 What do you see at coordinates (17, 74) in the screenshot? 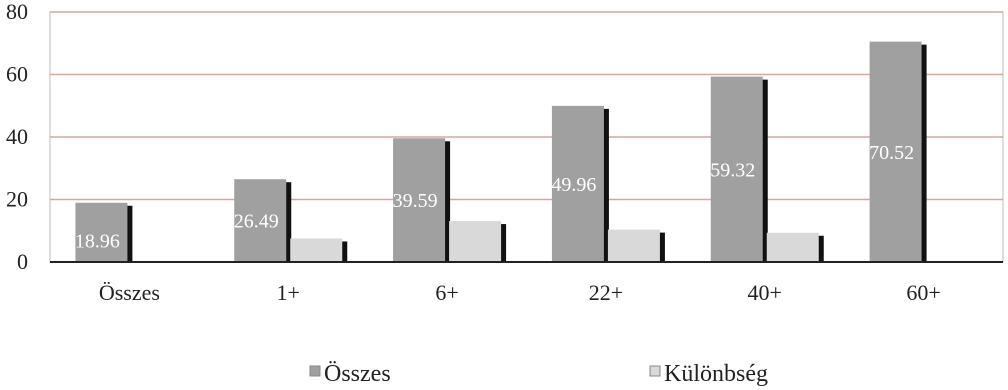
I see `y-tick-label: 60` at bounding box center [17, 74].